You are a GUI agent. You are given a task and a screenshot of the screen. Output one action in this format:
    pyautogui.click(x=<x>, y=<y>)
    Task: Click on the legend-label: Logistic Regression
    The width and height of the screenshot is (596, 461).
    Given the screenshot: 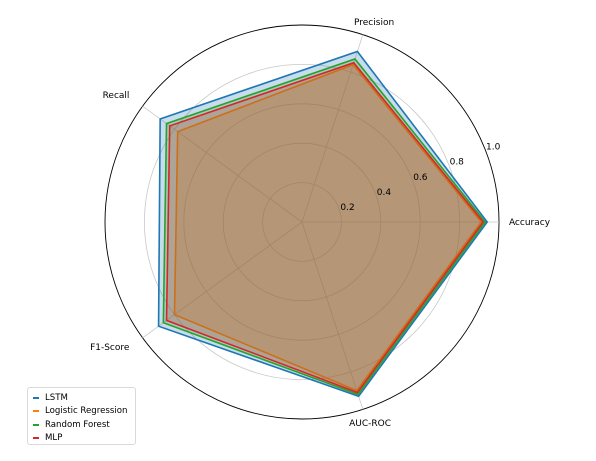 What is the action you would take?
    pyautogui.click(x=86, y=411)
    